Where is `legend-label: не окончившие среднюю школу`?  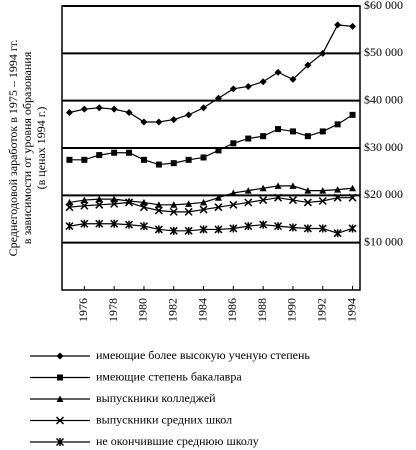 legend-label: не окончившие среднюю школу is located at coordinates (177, 441).